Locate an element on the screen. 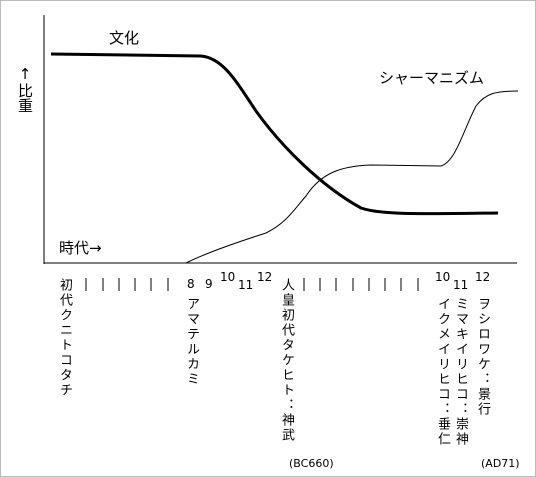 The image size is (536, 477). date-note: (AD71) is located at coordinates (500, 463).